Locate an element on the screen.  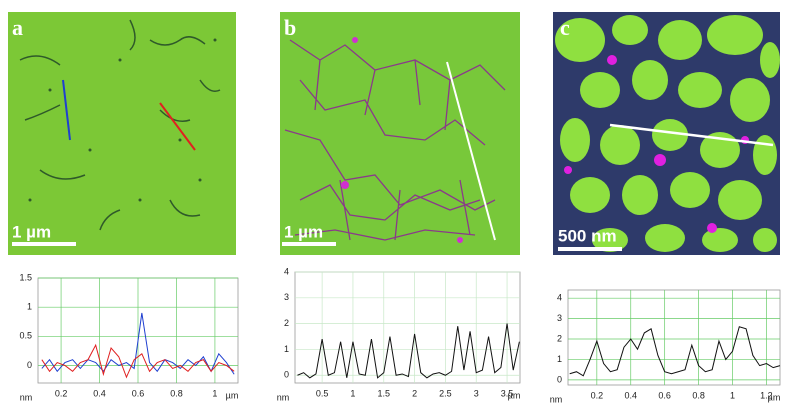
x-tick-label: 1.2 is located at coordinates (766, 395).